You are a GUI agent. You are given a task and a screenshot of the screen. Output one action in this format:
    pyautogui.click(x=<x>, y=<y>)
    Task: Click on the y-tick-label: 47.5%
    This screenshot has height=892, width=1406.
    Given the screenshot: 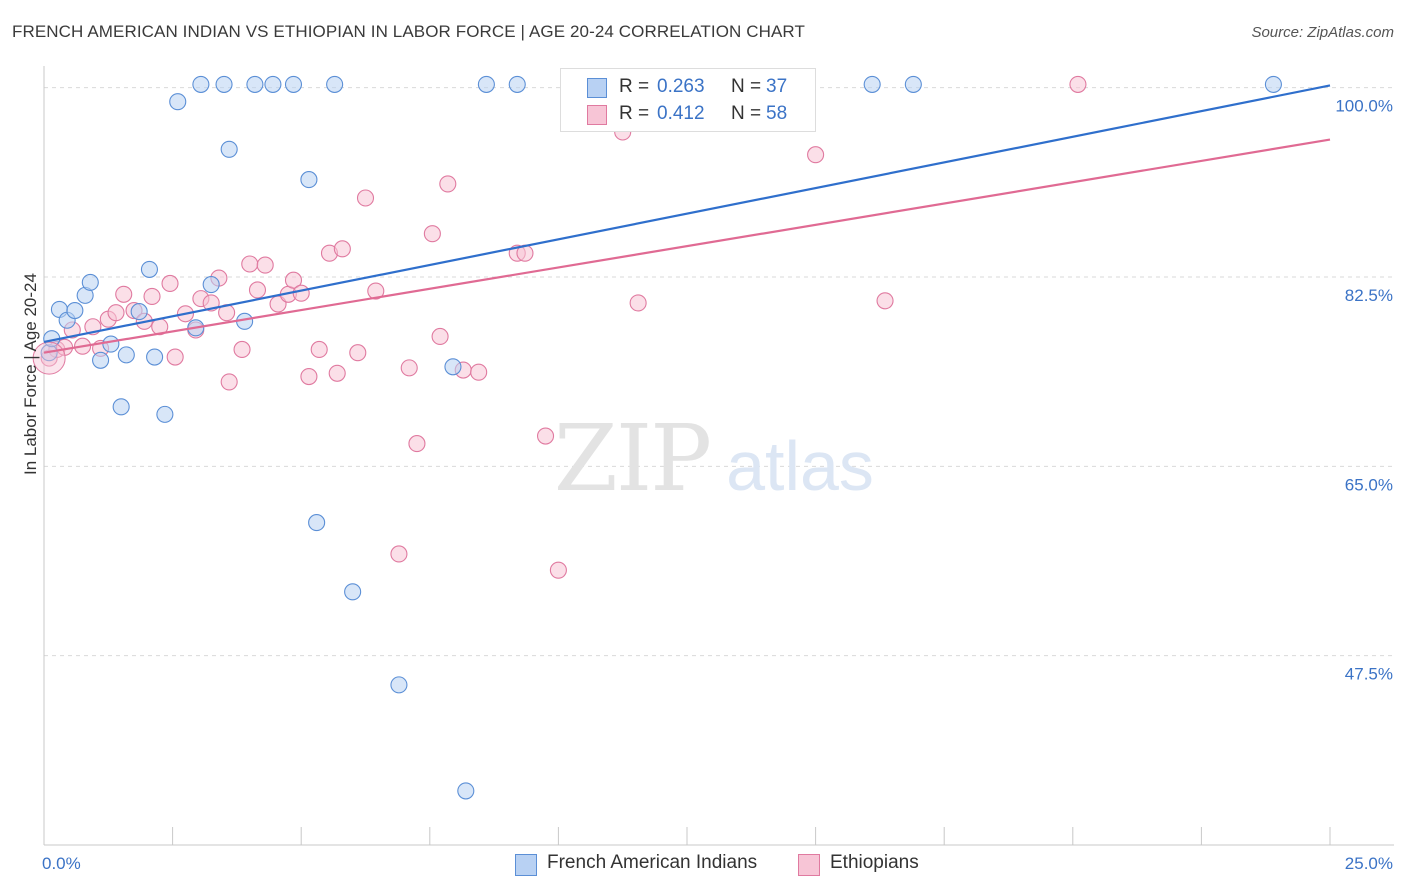 What is the action you would take?
    pyautogui.click(x=1369, y=674)
    